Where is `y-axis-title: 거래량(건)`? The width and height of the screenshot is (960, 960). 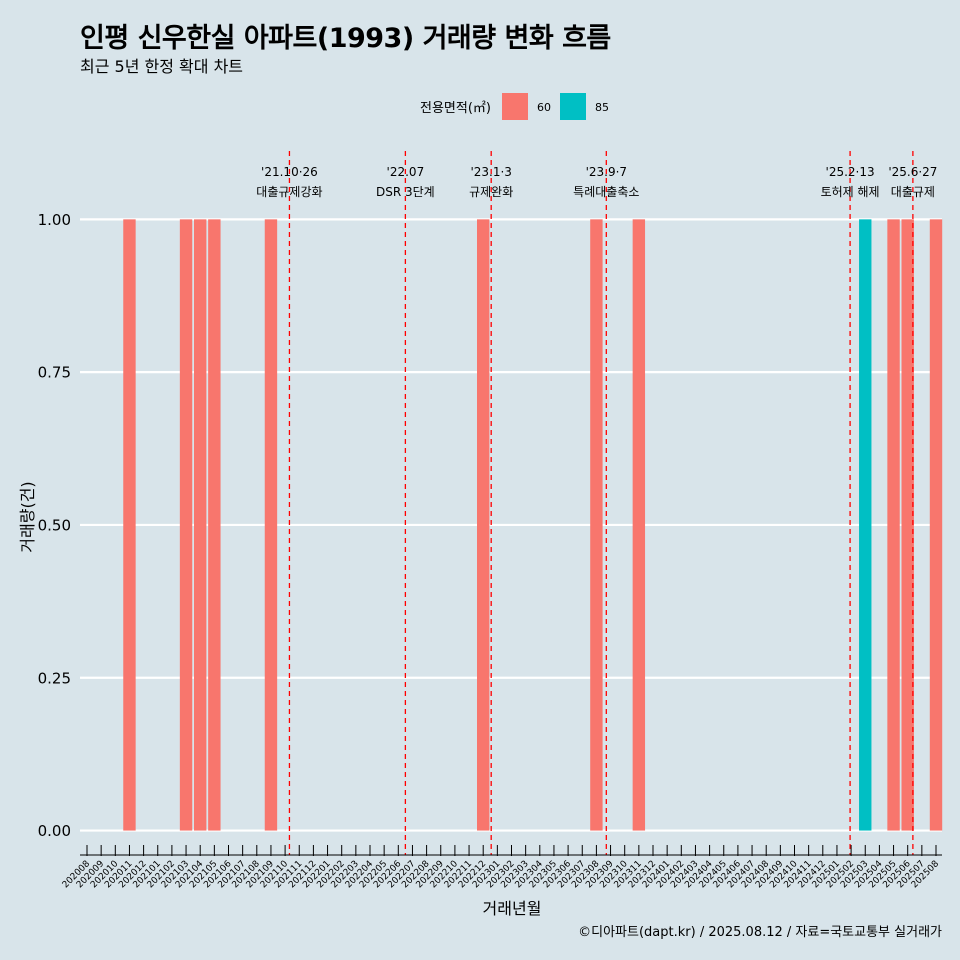
y-axis-title: 거래량(건) is located at coordinates (27, 516).